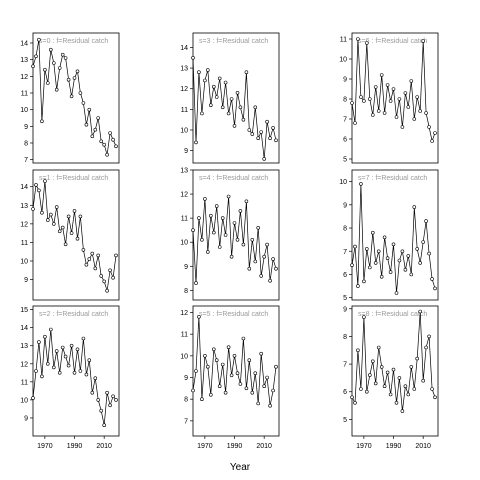  What do you see at coordinates (235, 446) in the screenshot?
I see `x-tick-label: 1990` at bounding box center [235, 446].